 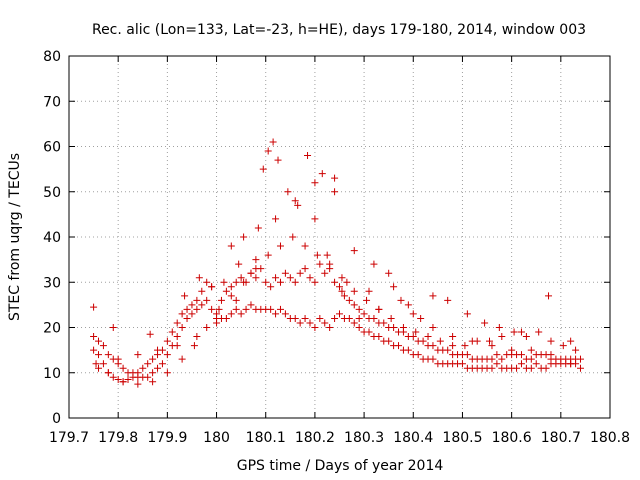 I want to click on x-tick-label: 180.8, so click(x=610, y=438).